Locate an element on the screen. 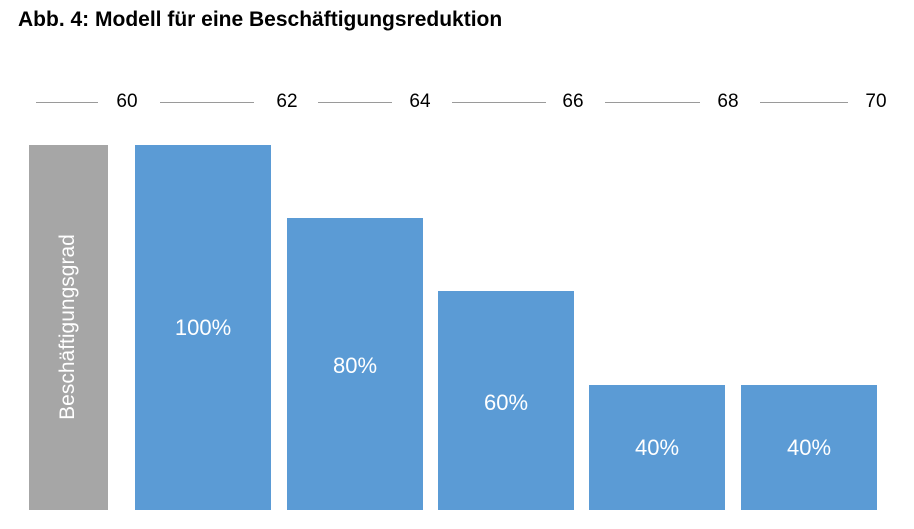 The height and width of the screenshot is (529, 914). x-tick-label: 66 is located at coordinates (573, 101).